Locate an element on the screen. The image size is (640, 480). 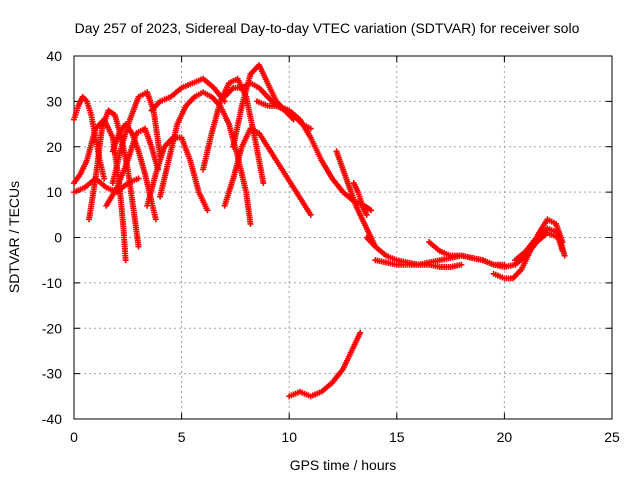
series-arc12 is located at coordinates (267, 171).